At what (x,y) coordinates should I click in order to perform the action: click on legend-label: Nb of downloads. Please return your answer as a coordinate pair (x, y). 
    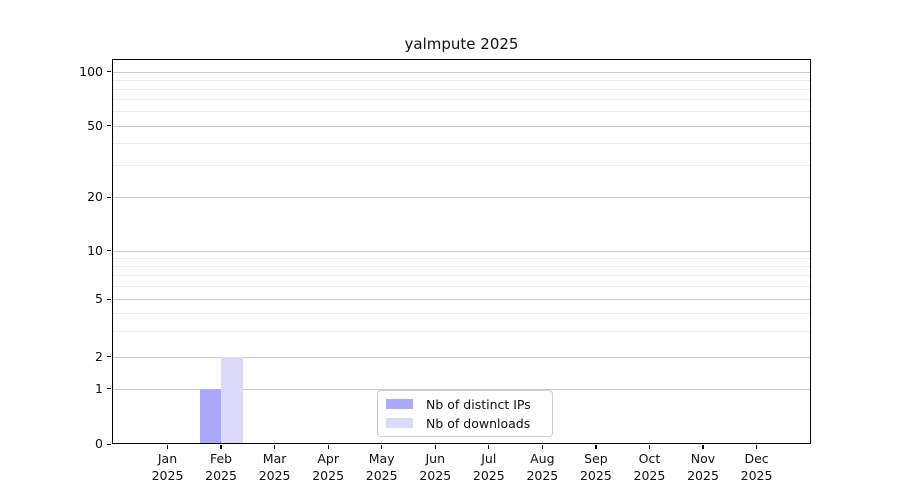
    Looking at the image, I should click on (478, 423).